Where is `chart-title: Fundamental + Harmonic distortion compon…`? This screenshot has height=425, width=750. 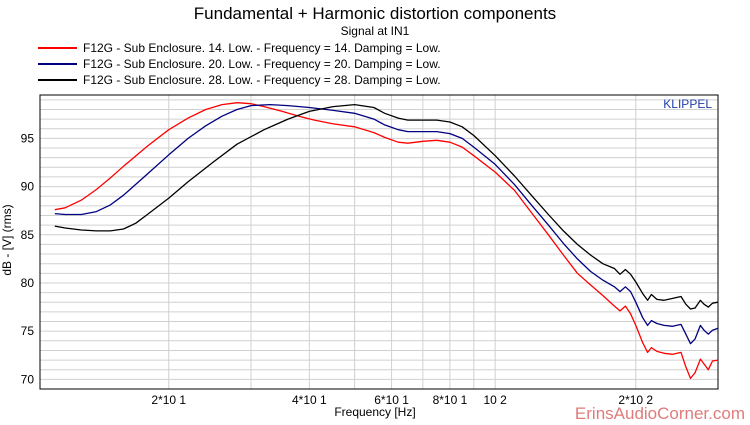 chart-title: Fundamental + Harmonic distortion compon… is located at coordinates (375, 13).